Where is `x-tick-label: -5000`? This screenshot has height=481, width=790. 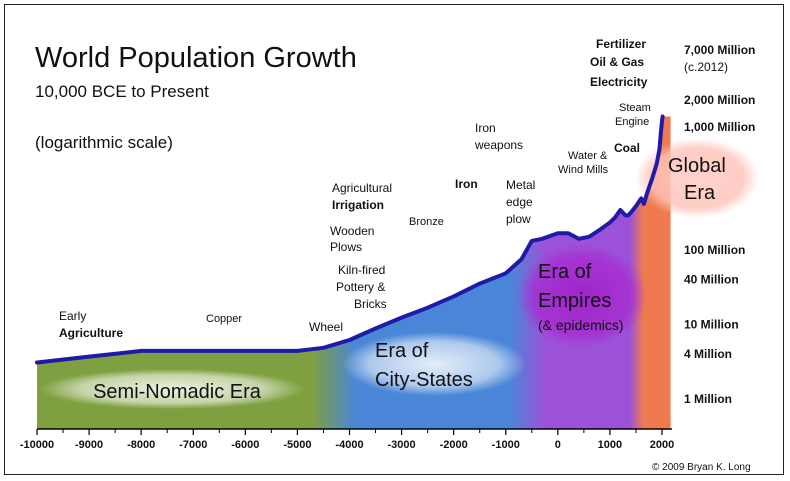 x-tick-label: -5000 is located at coordinates (297, 445).